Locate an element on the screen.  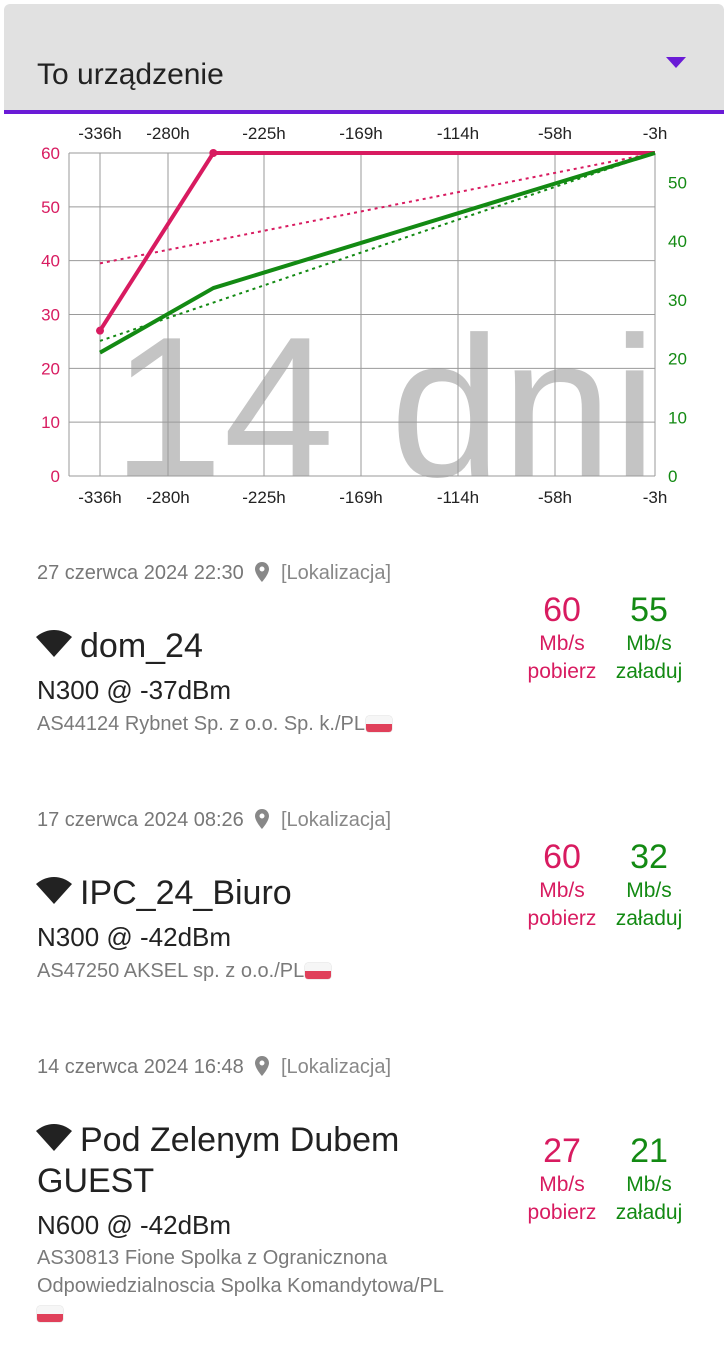
entry-signal: N600 @ -42dBm is located at coordinates (134, 1225).